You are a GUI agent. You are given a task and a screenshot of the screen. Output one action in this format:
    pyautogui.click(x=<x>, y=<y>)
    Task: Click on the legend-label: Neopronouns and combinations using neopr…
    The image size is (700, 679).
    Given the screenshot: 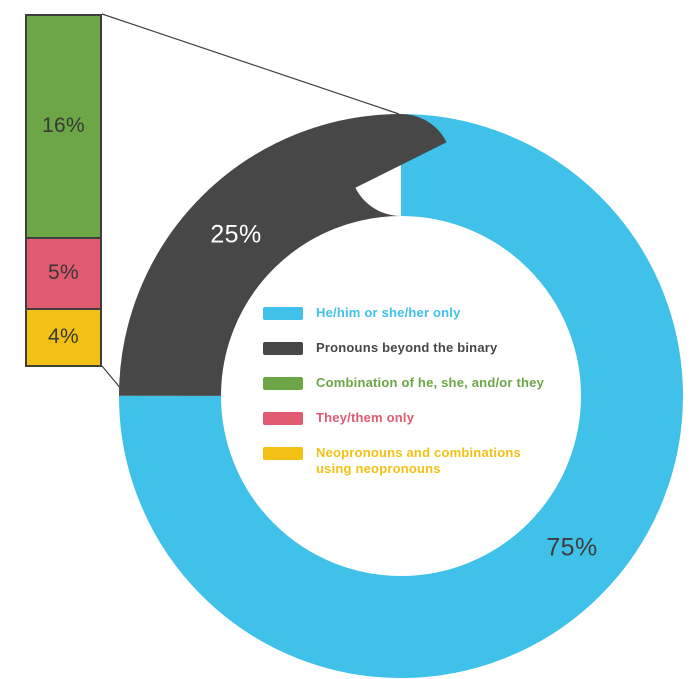 What is the action you would take?
    pyautogui.click(x=418, y=460)
    